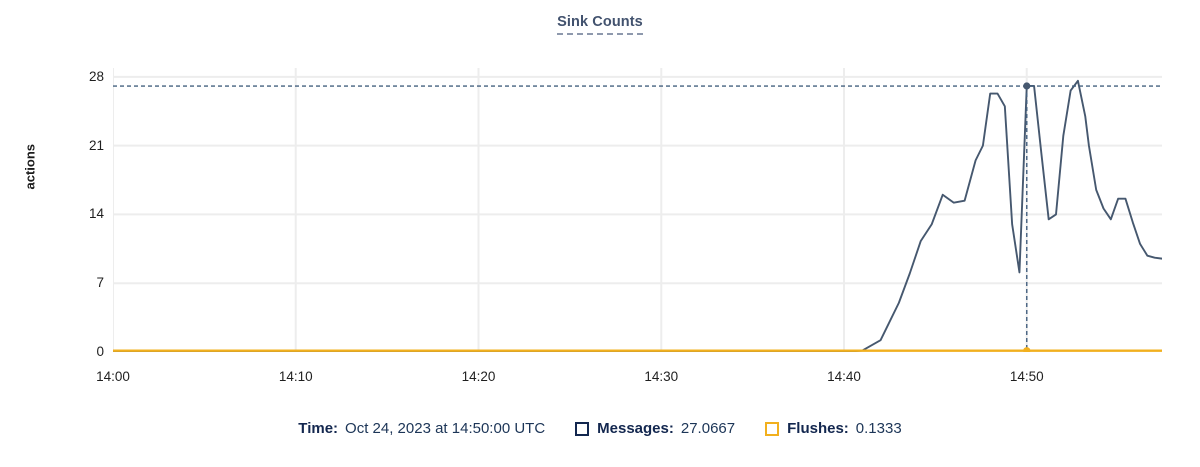 The height and width of the screenshot is (467, 1200). Describe the element at coordinates (708, 428) in the screenshot. I see `legend-messages-value: 27.0667` at that location.